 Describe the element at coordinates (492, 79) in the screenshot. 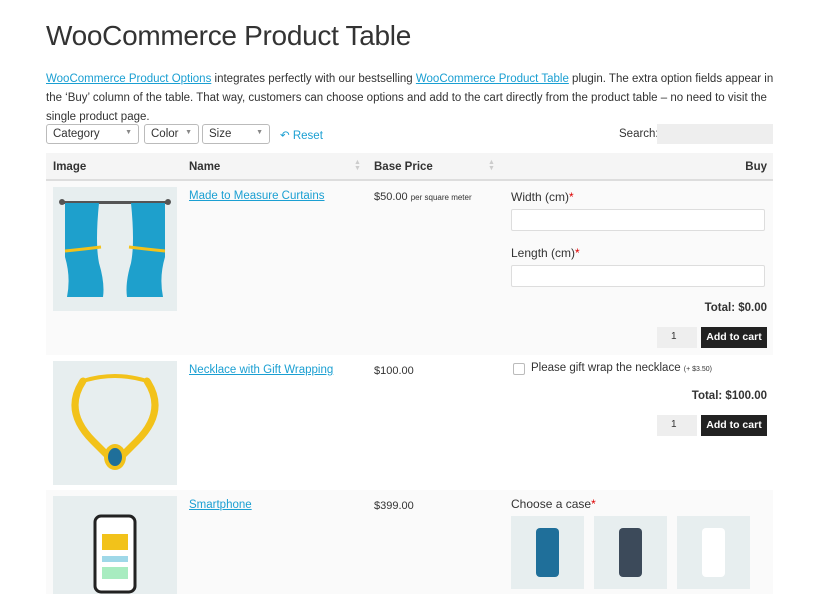

I see `product-table-link: WooCommerce Product Table` at that location.